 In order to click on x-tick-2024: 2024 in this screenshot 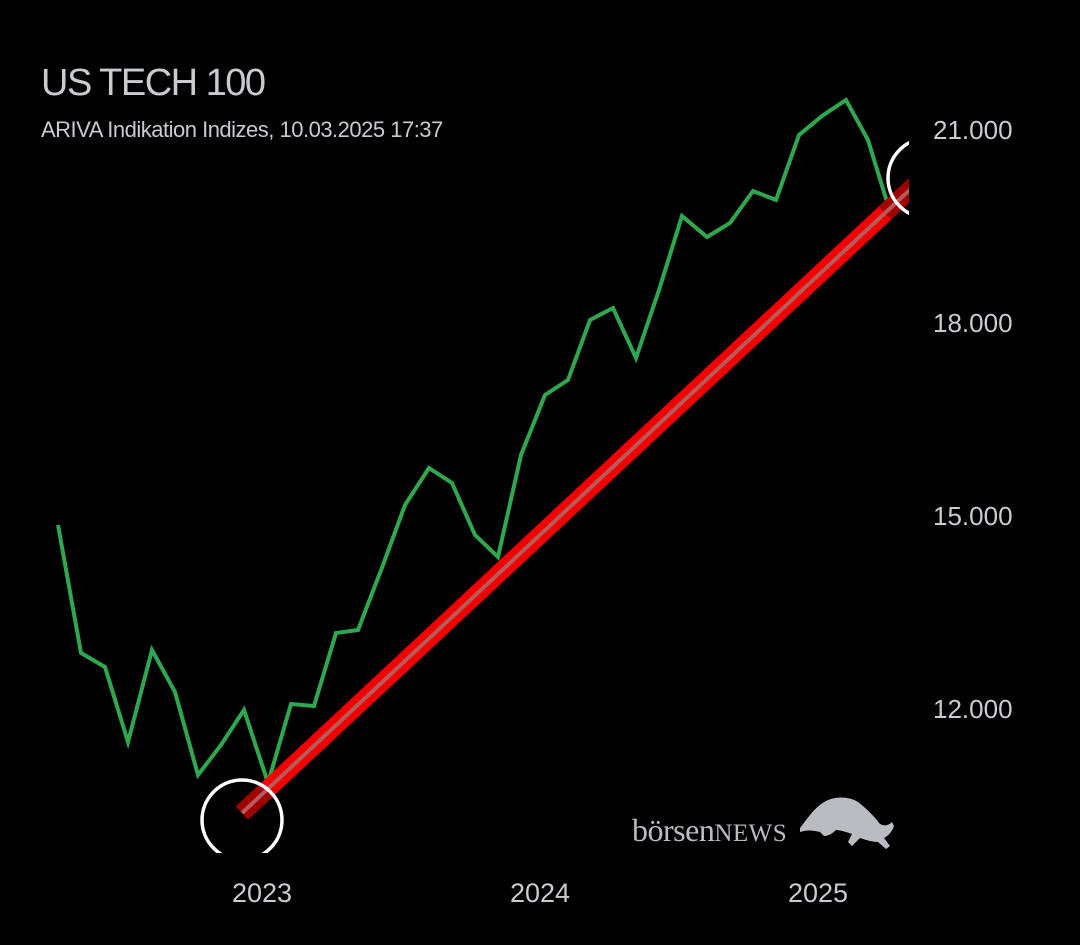, I will do `click(540, 893)`.